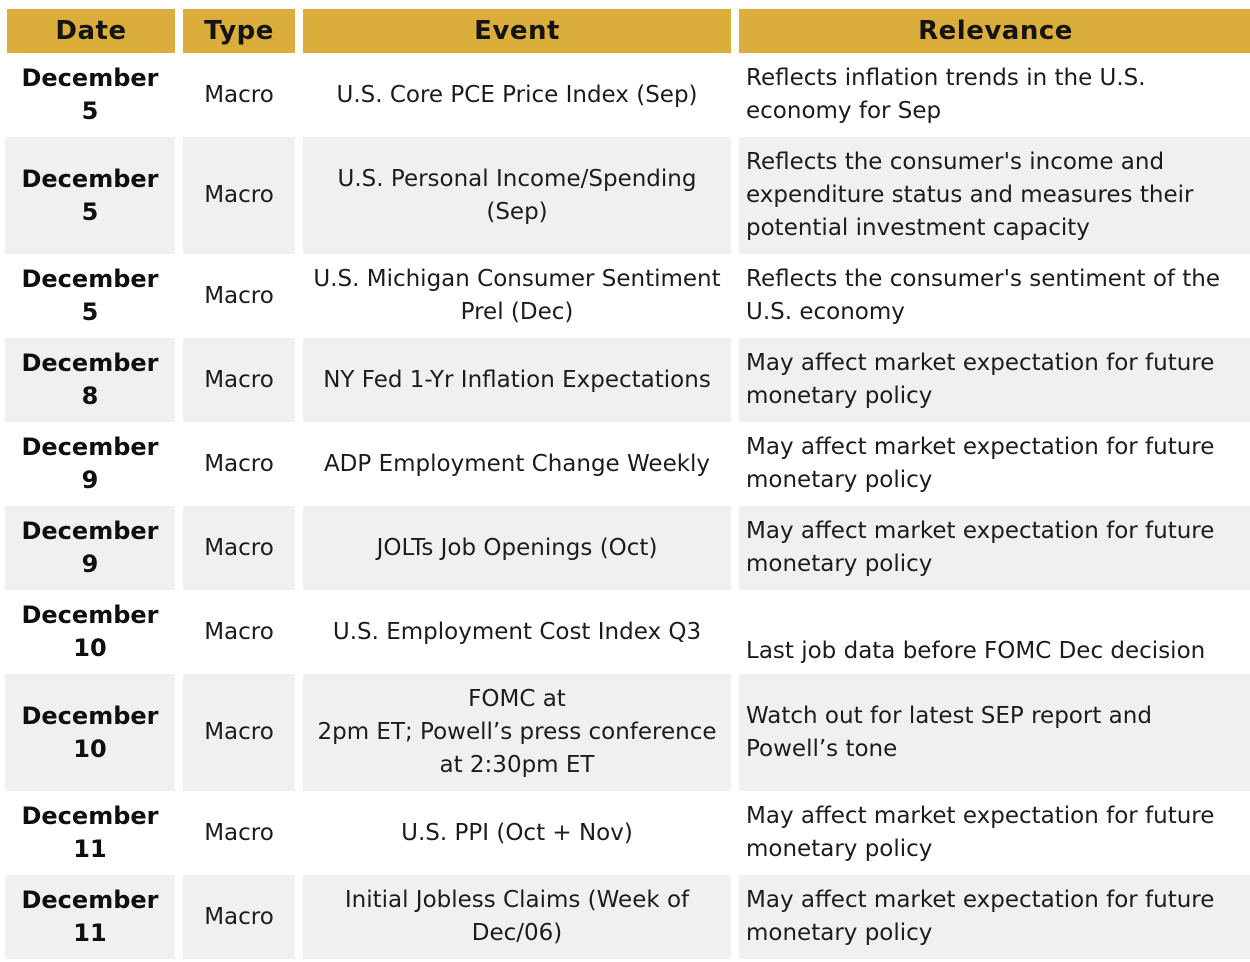 This screenshot has height=962, width=1250. Describe the element at coordinates (519, 380) in the screenshot. I see `event-cell: NY Fed 1-Yr Inflation Expectations` at that location.